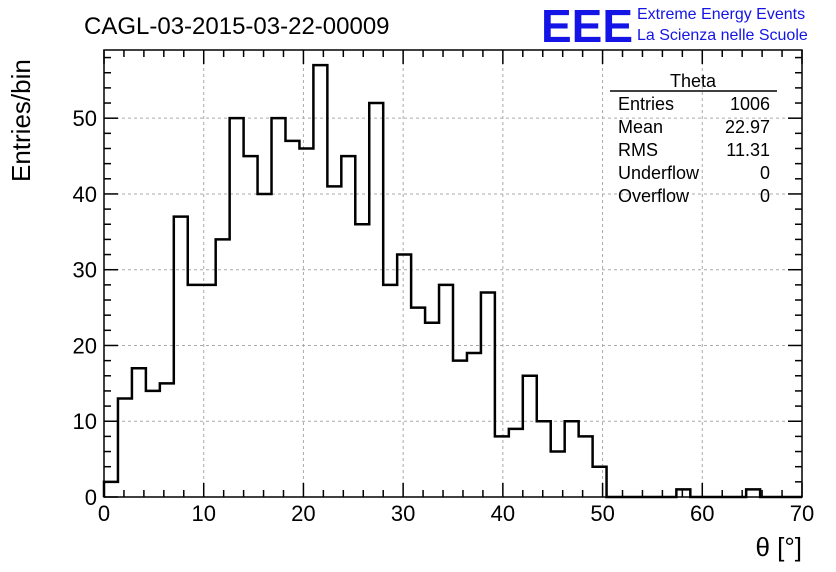 This screenshot has height=572, width=836. I want to click on chart-title: CAGL-03-2015-03-22-00009, so click(237, 26).